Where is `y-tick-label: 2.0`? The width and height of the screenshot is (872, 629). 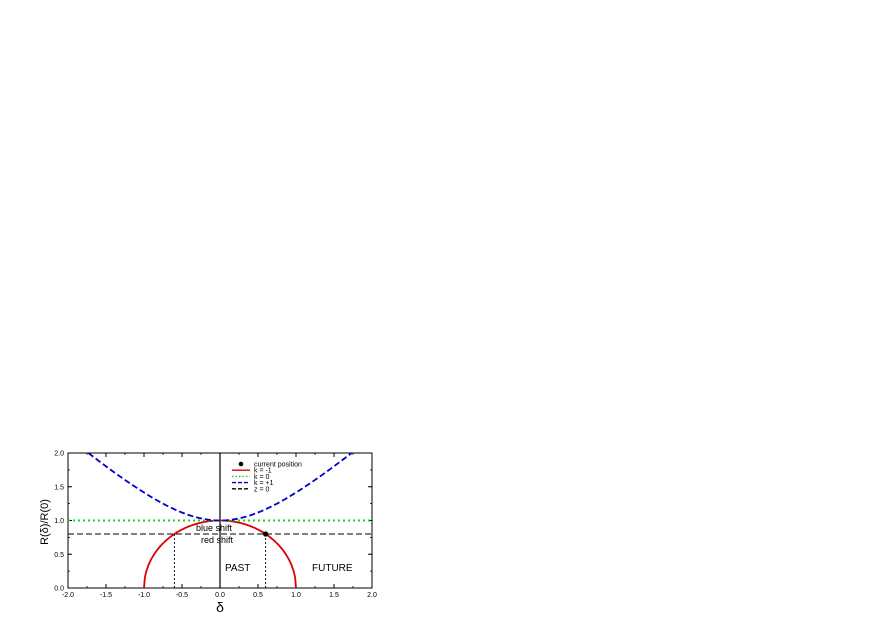
y-tick-label: 2.0 is located at coordinates (59, 454).